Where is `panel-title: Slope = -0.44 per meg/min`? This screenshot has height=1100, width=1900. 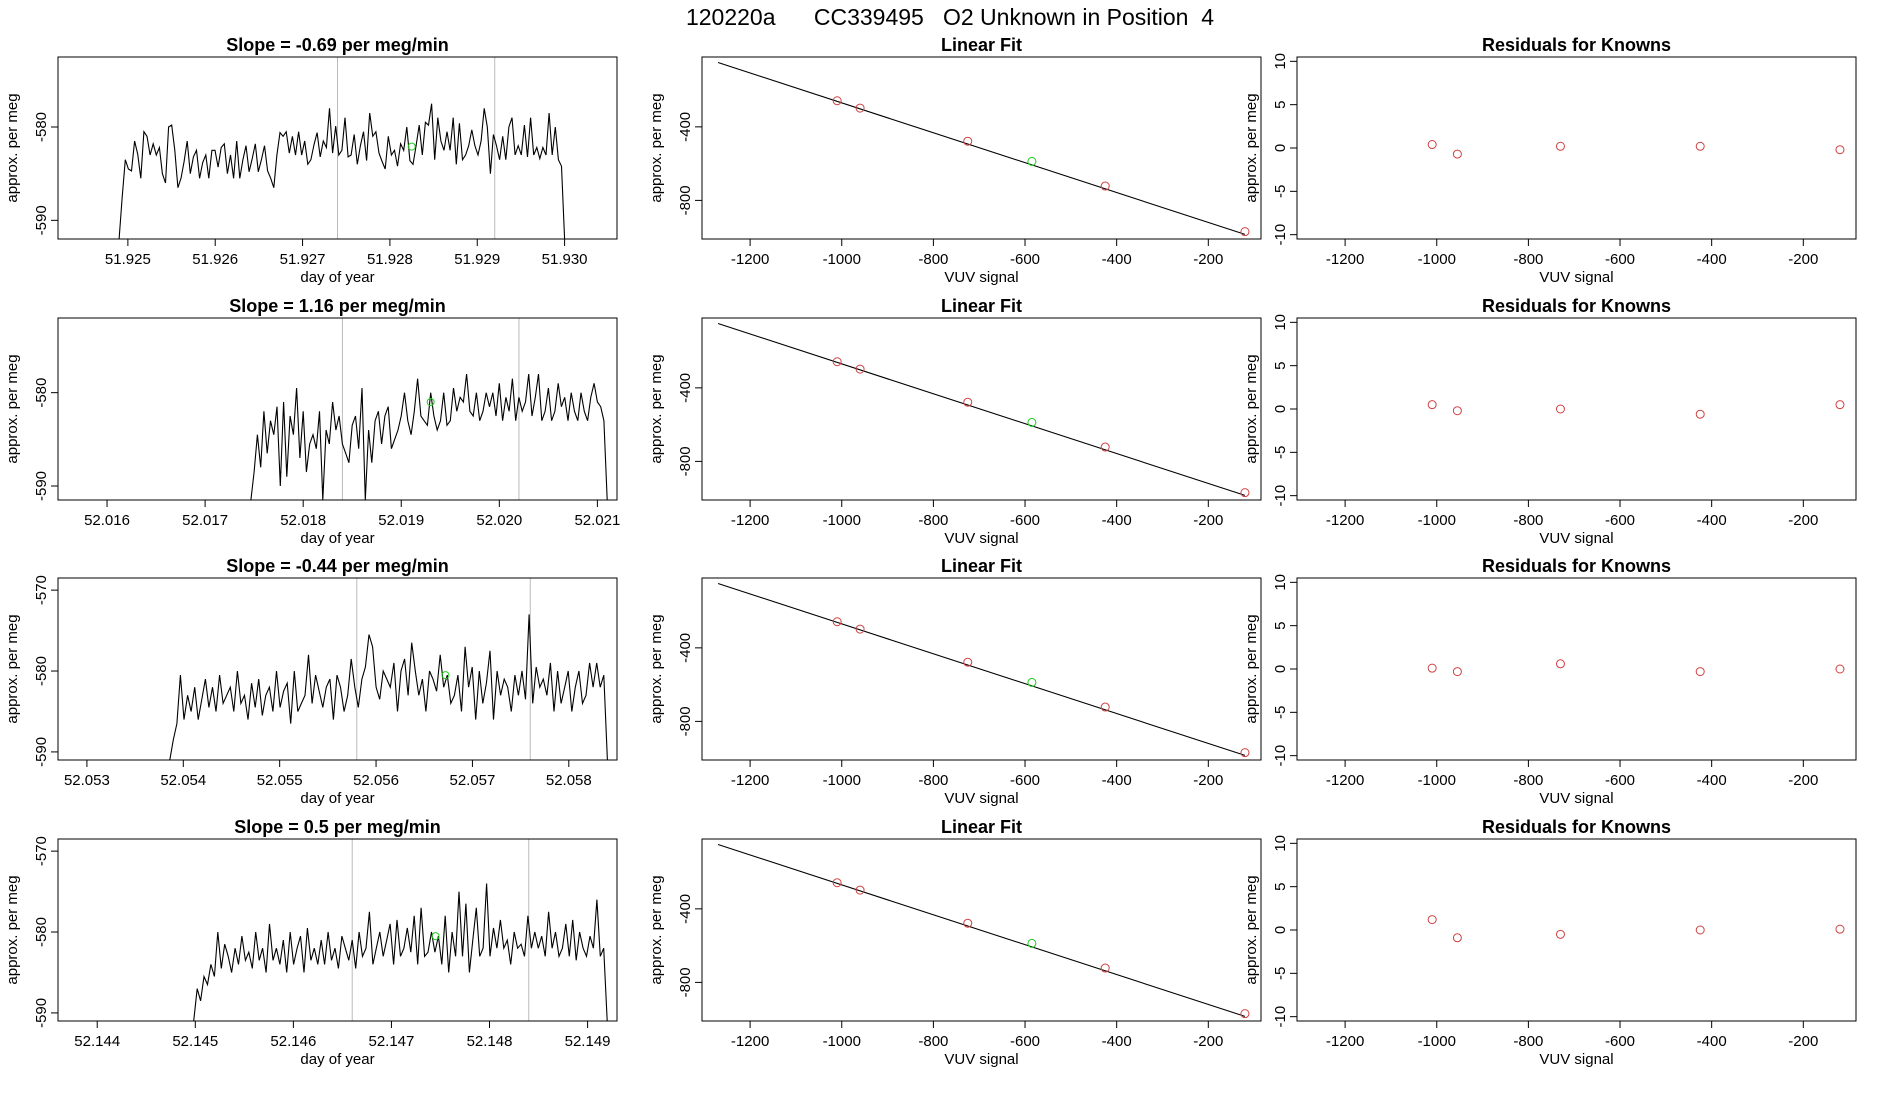
panel-title: Slope = -0.44 per meg/min is located at coordinates (337, 566).